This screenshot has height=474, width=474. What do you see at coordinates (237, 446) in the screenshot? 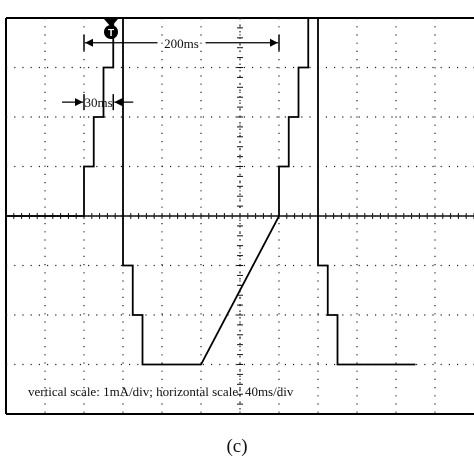
I see `figure-caption: (c)` at bounding box center [237, 446].